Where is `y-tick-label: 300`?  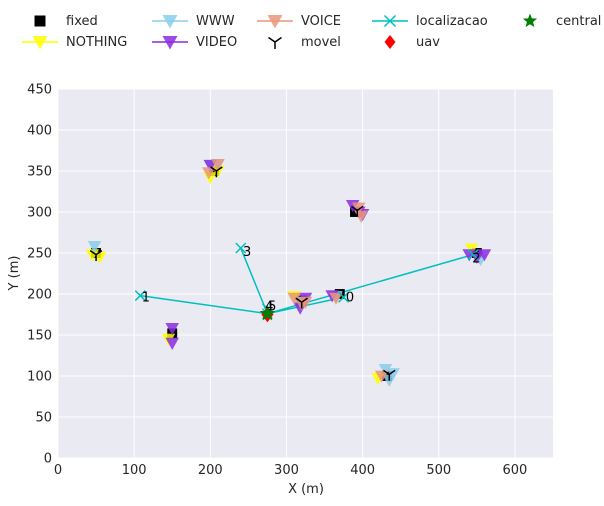 y-tick-label: 300 is located at coordinates (39, 213).